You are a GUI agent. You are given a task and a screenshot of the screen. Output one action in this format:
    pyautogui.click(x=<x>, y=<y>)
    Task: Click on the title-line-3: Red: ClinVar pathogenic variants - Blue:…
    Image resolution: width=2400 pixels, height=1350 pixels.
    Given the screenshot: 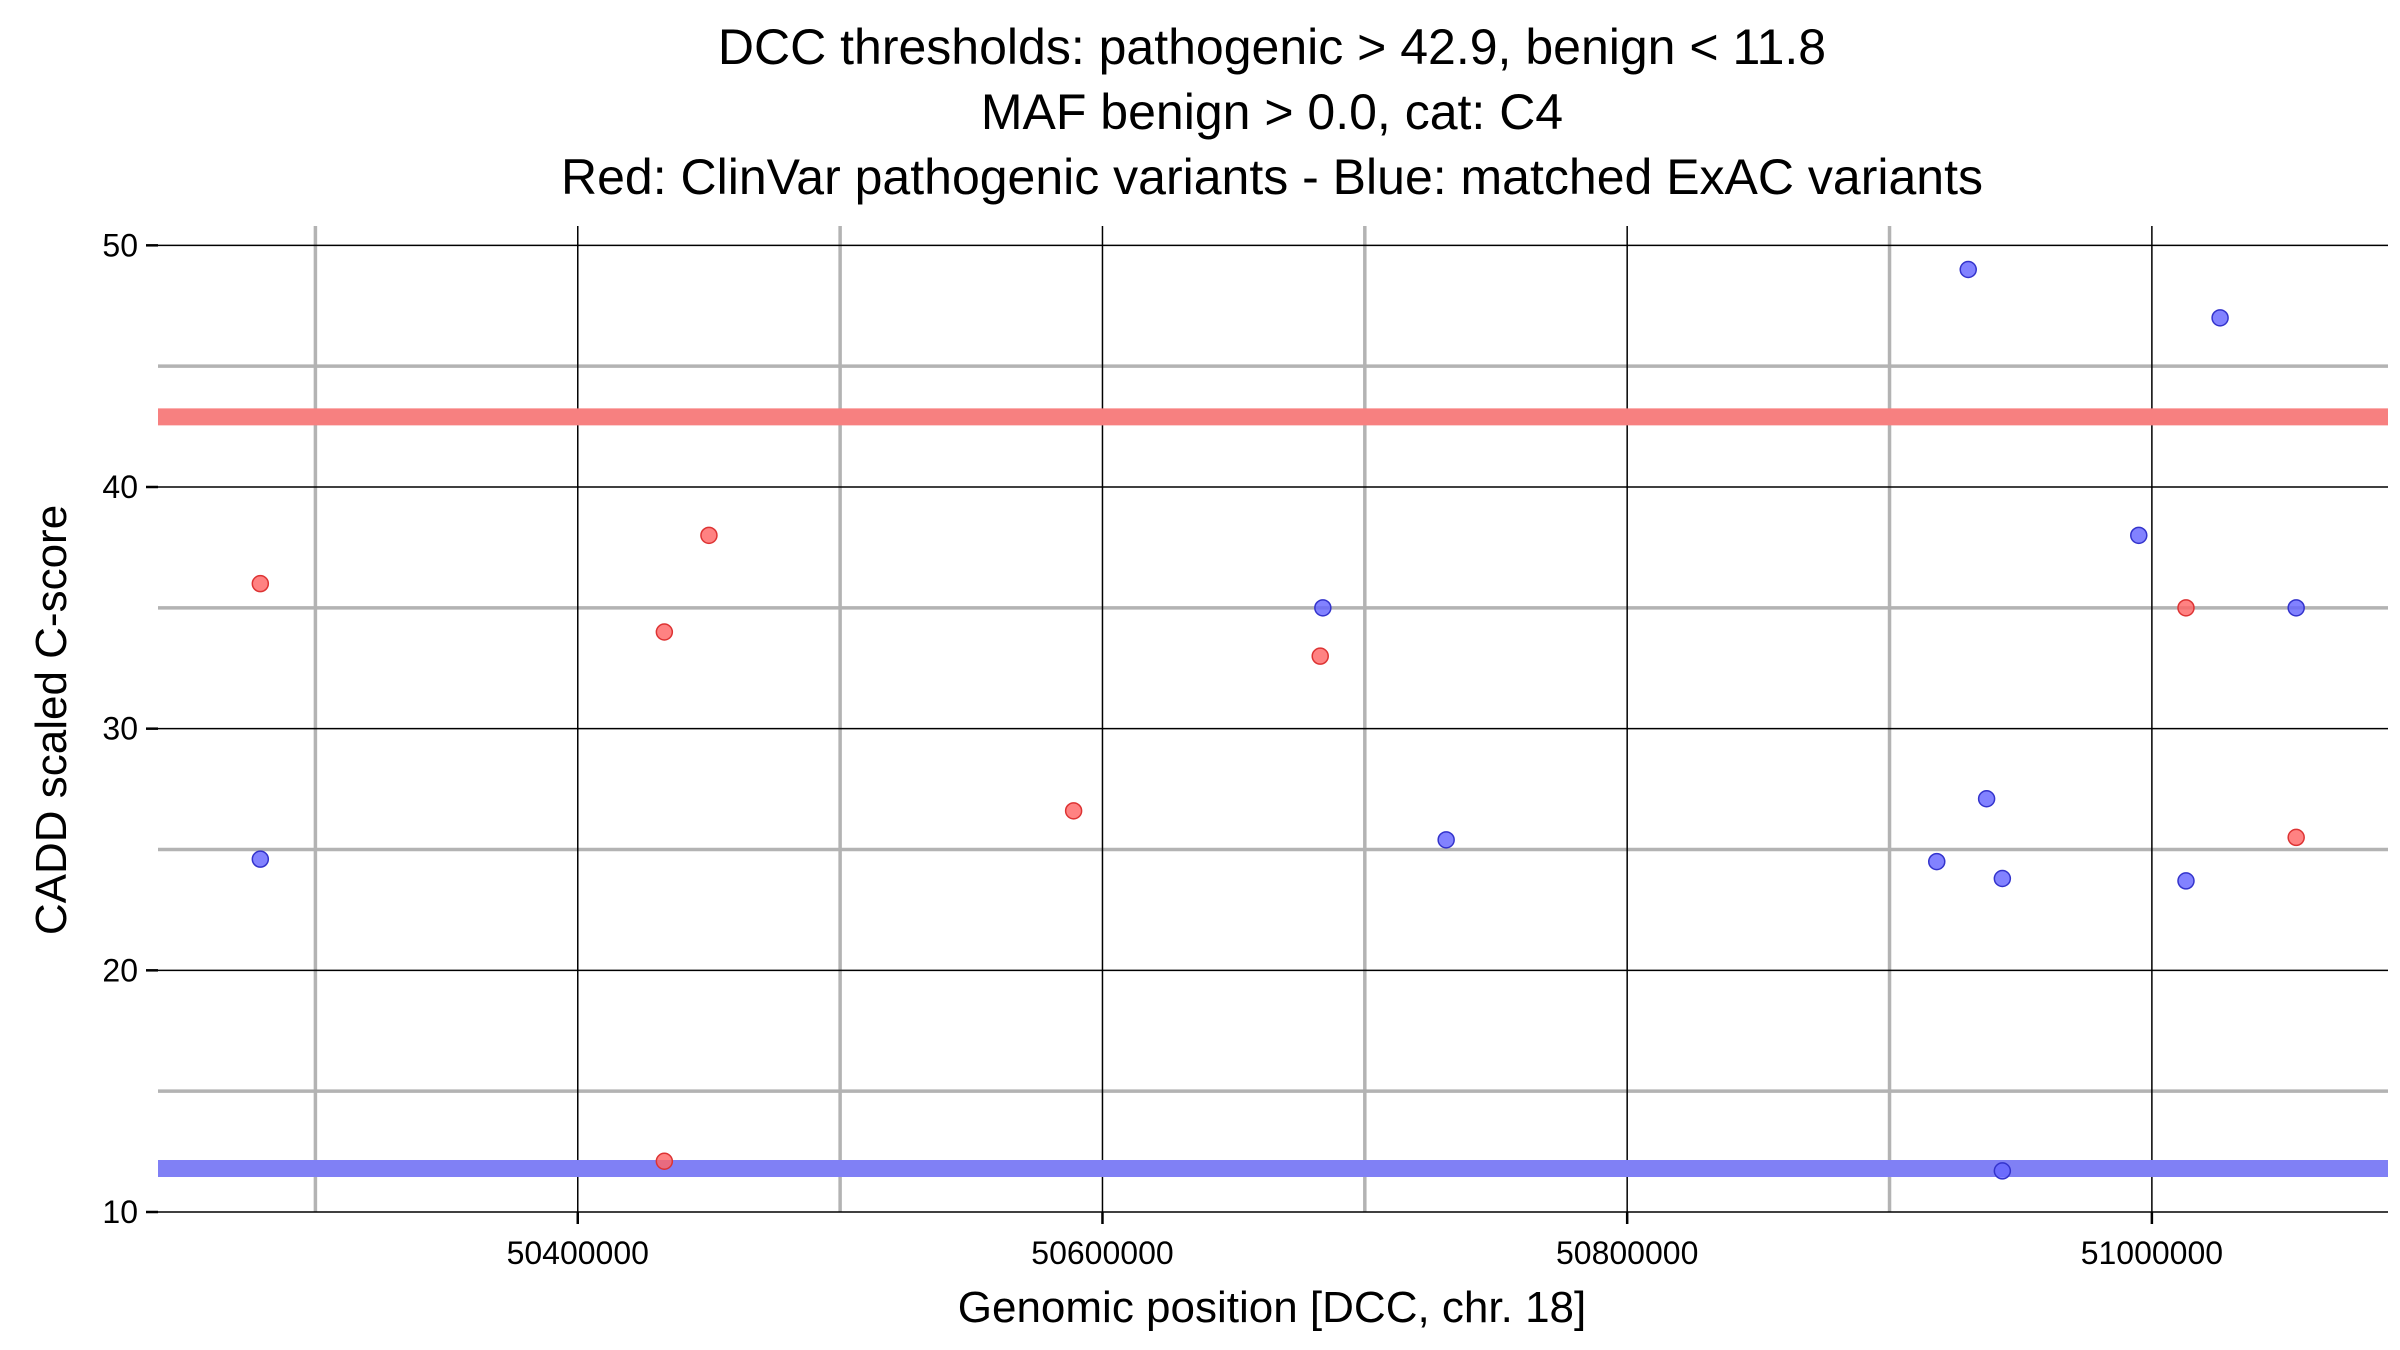 What is the action you would take?
    pyautogui.click(x=1272, y=177)
    